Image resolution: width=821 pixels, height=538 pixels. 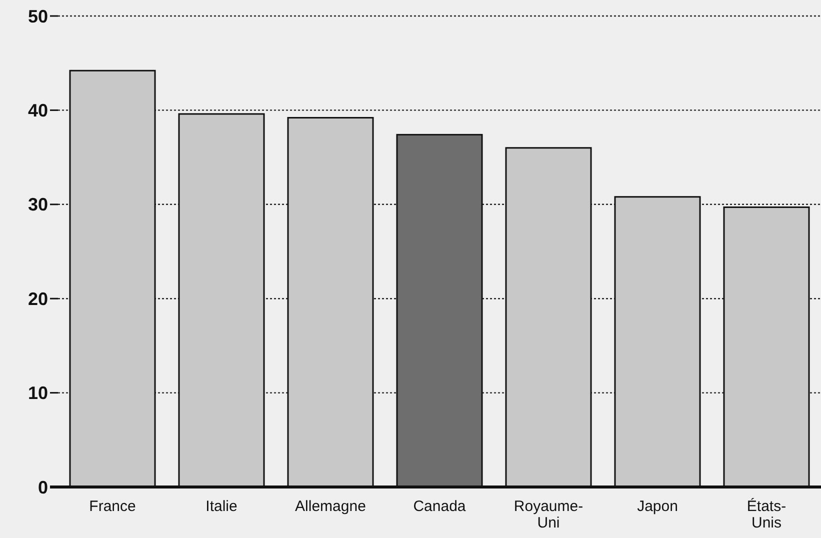 I want to click on y-tick-label: 20, so click(x=38, y=298).